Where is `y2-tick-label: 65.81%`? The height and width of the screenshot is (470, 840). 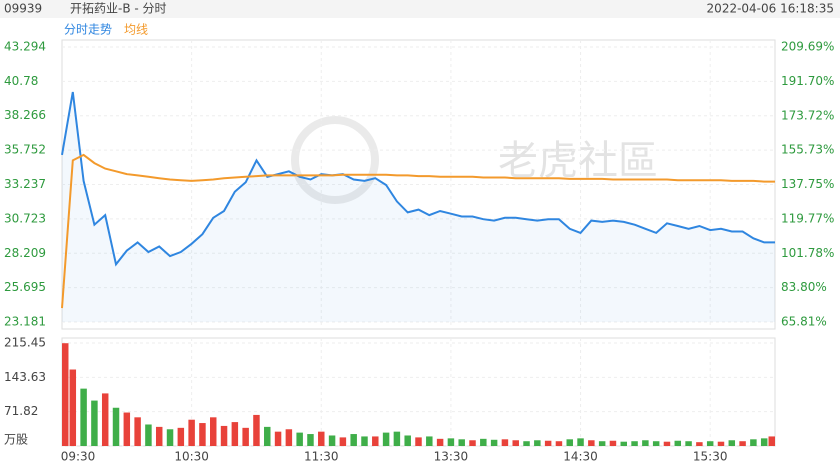 y2-tick-label: 65.81% is located at coordinates (804, 322).